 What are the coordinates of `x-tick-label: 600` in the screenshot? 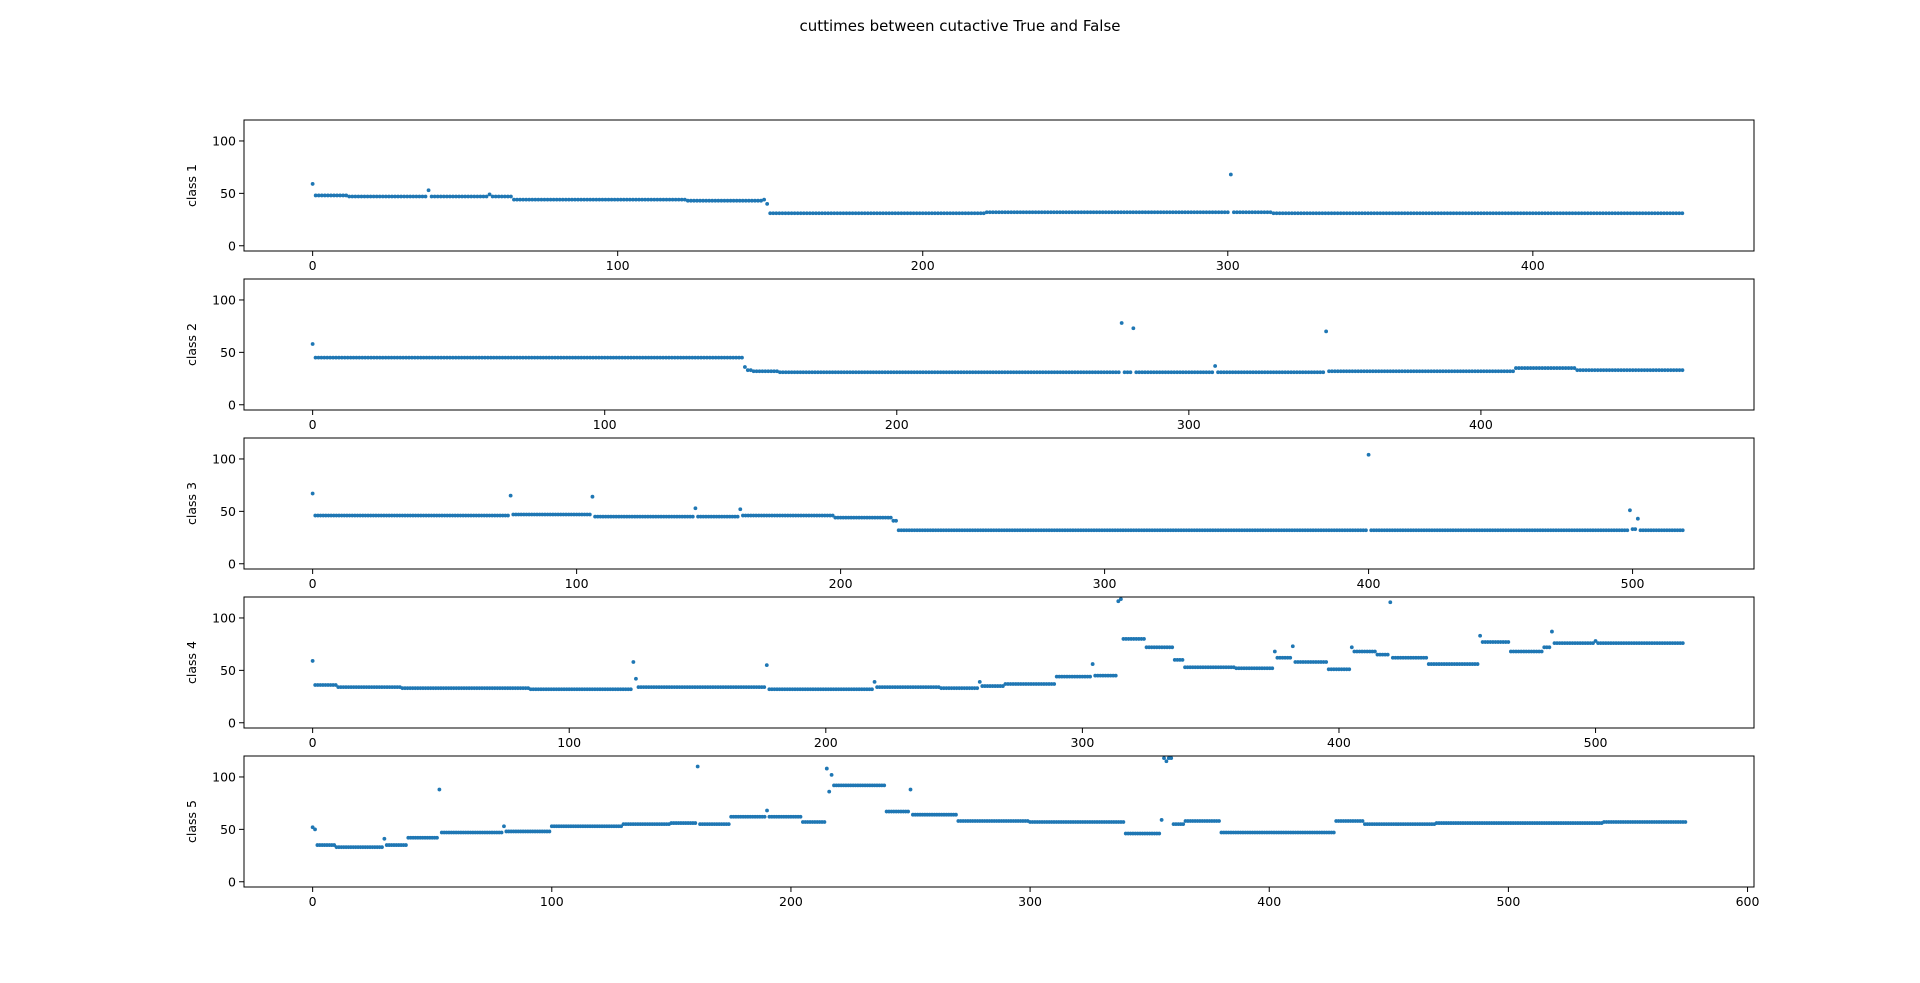 It's located at (1748, 901).